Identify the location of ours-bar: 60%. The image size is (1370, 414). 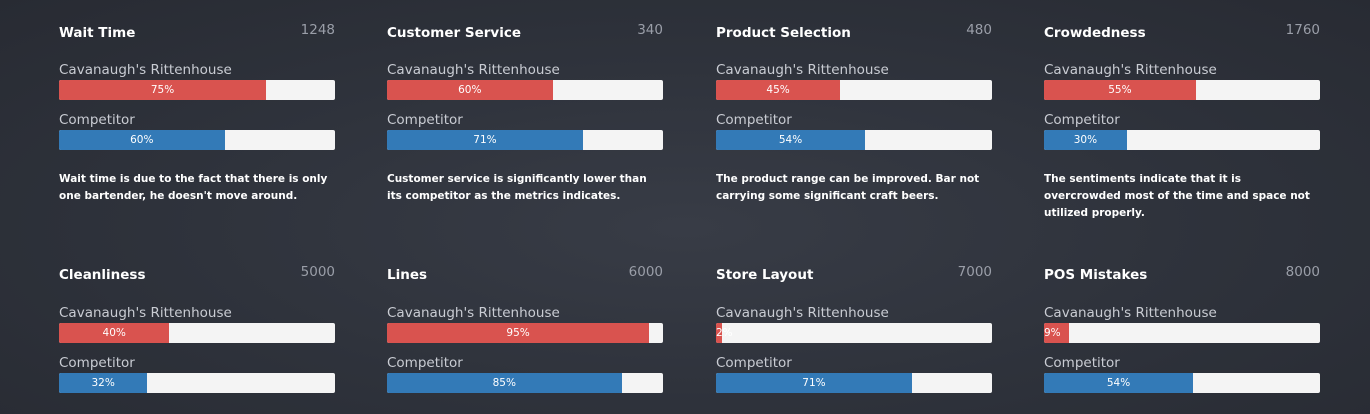
(525, 90).